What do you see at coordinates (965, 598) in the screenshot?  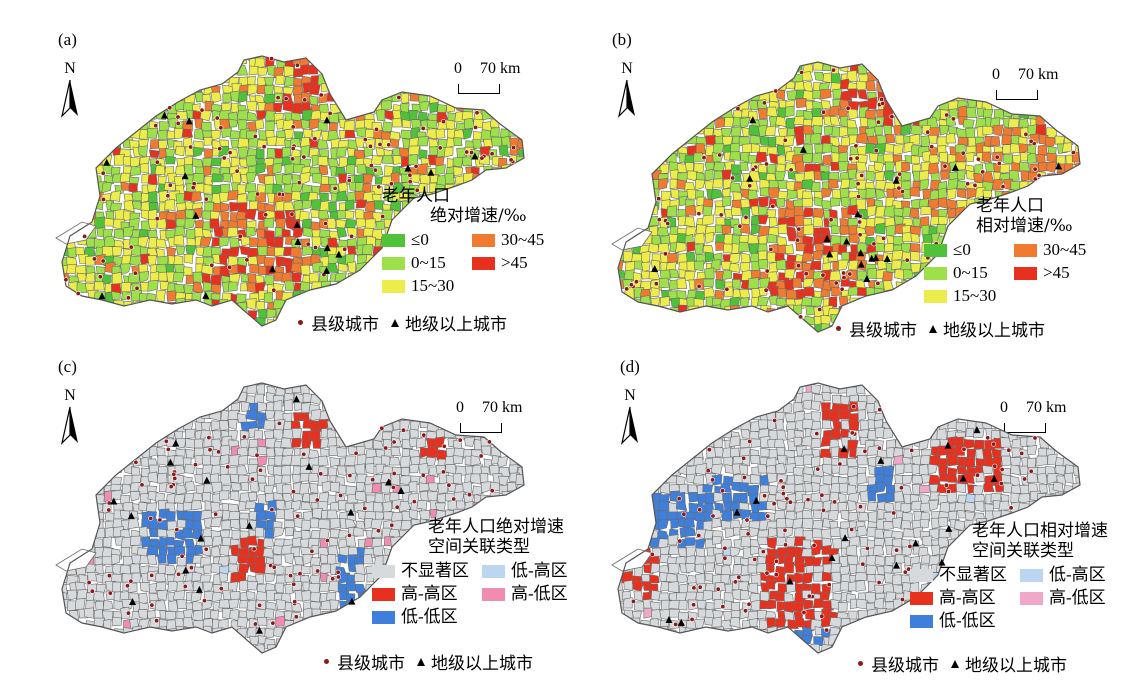 I see `legend-item: 高-高区` at bounding box center [965, 598].